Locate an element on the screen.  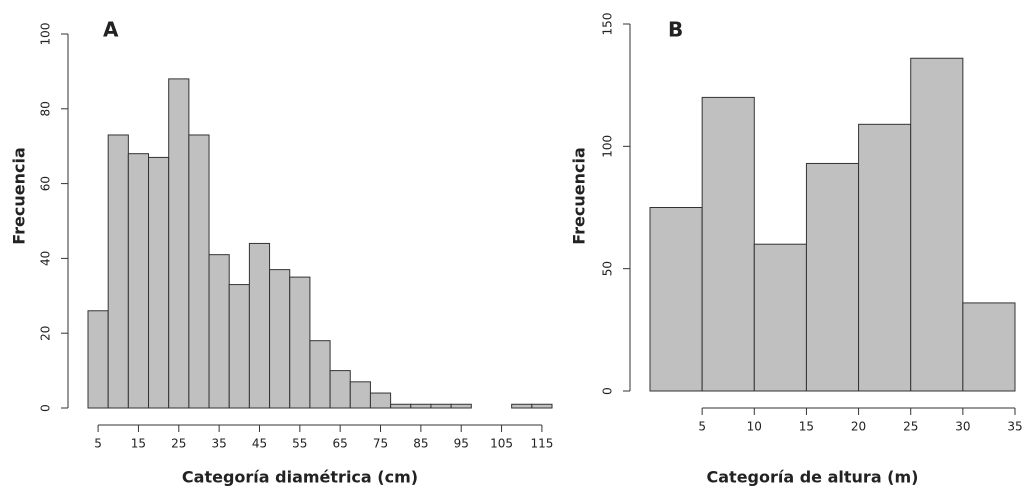
x-tick-label: 85 is located at coordinates (420, 444).